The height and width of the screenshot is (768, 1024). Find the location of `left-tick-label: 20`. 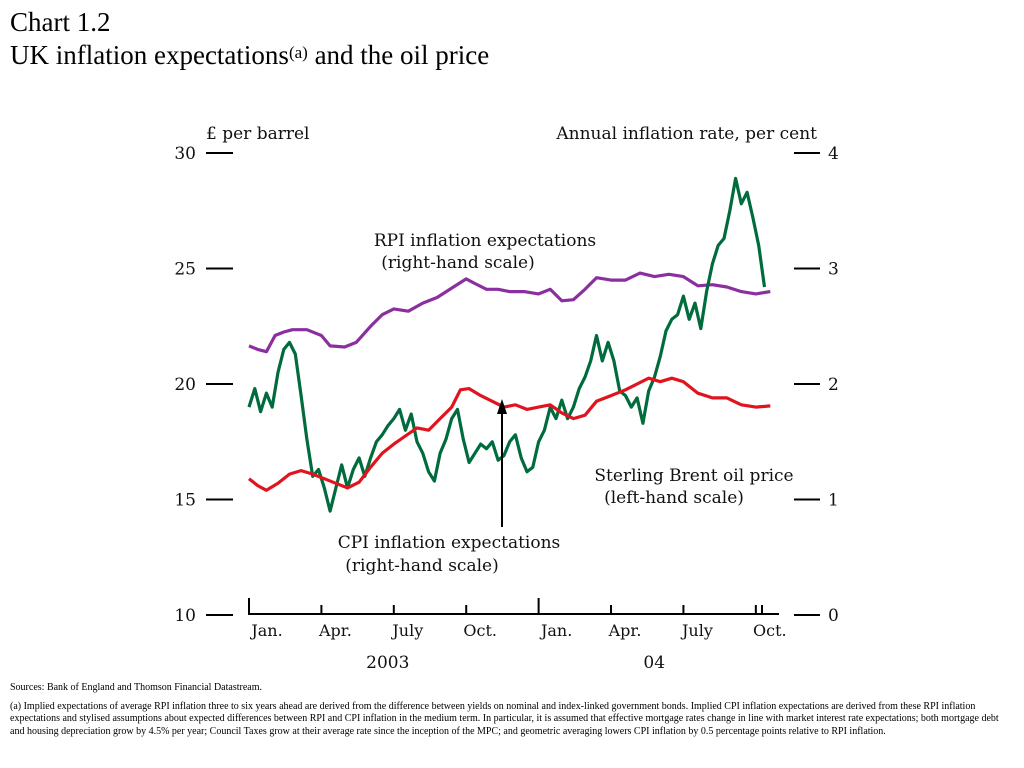

left-tick-label: 20 is located at coordinates (185, 385).